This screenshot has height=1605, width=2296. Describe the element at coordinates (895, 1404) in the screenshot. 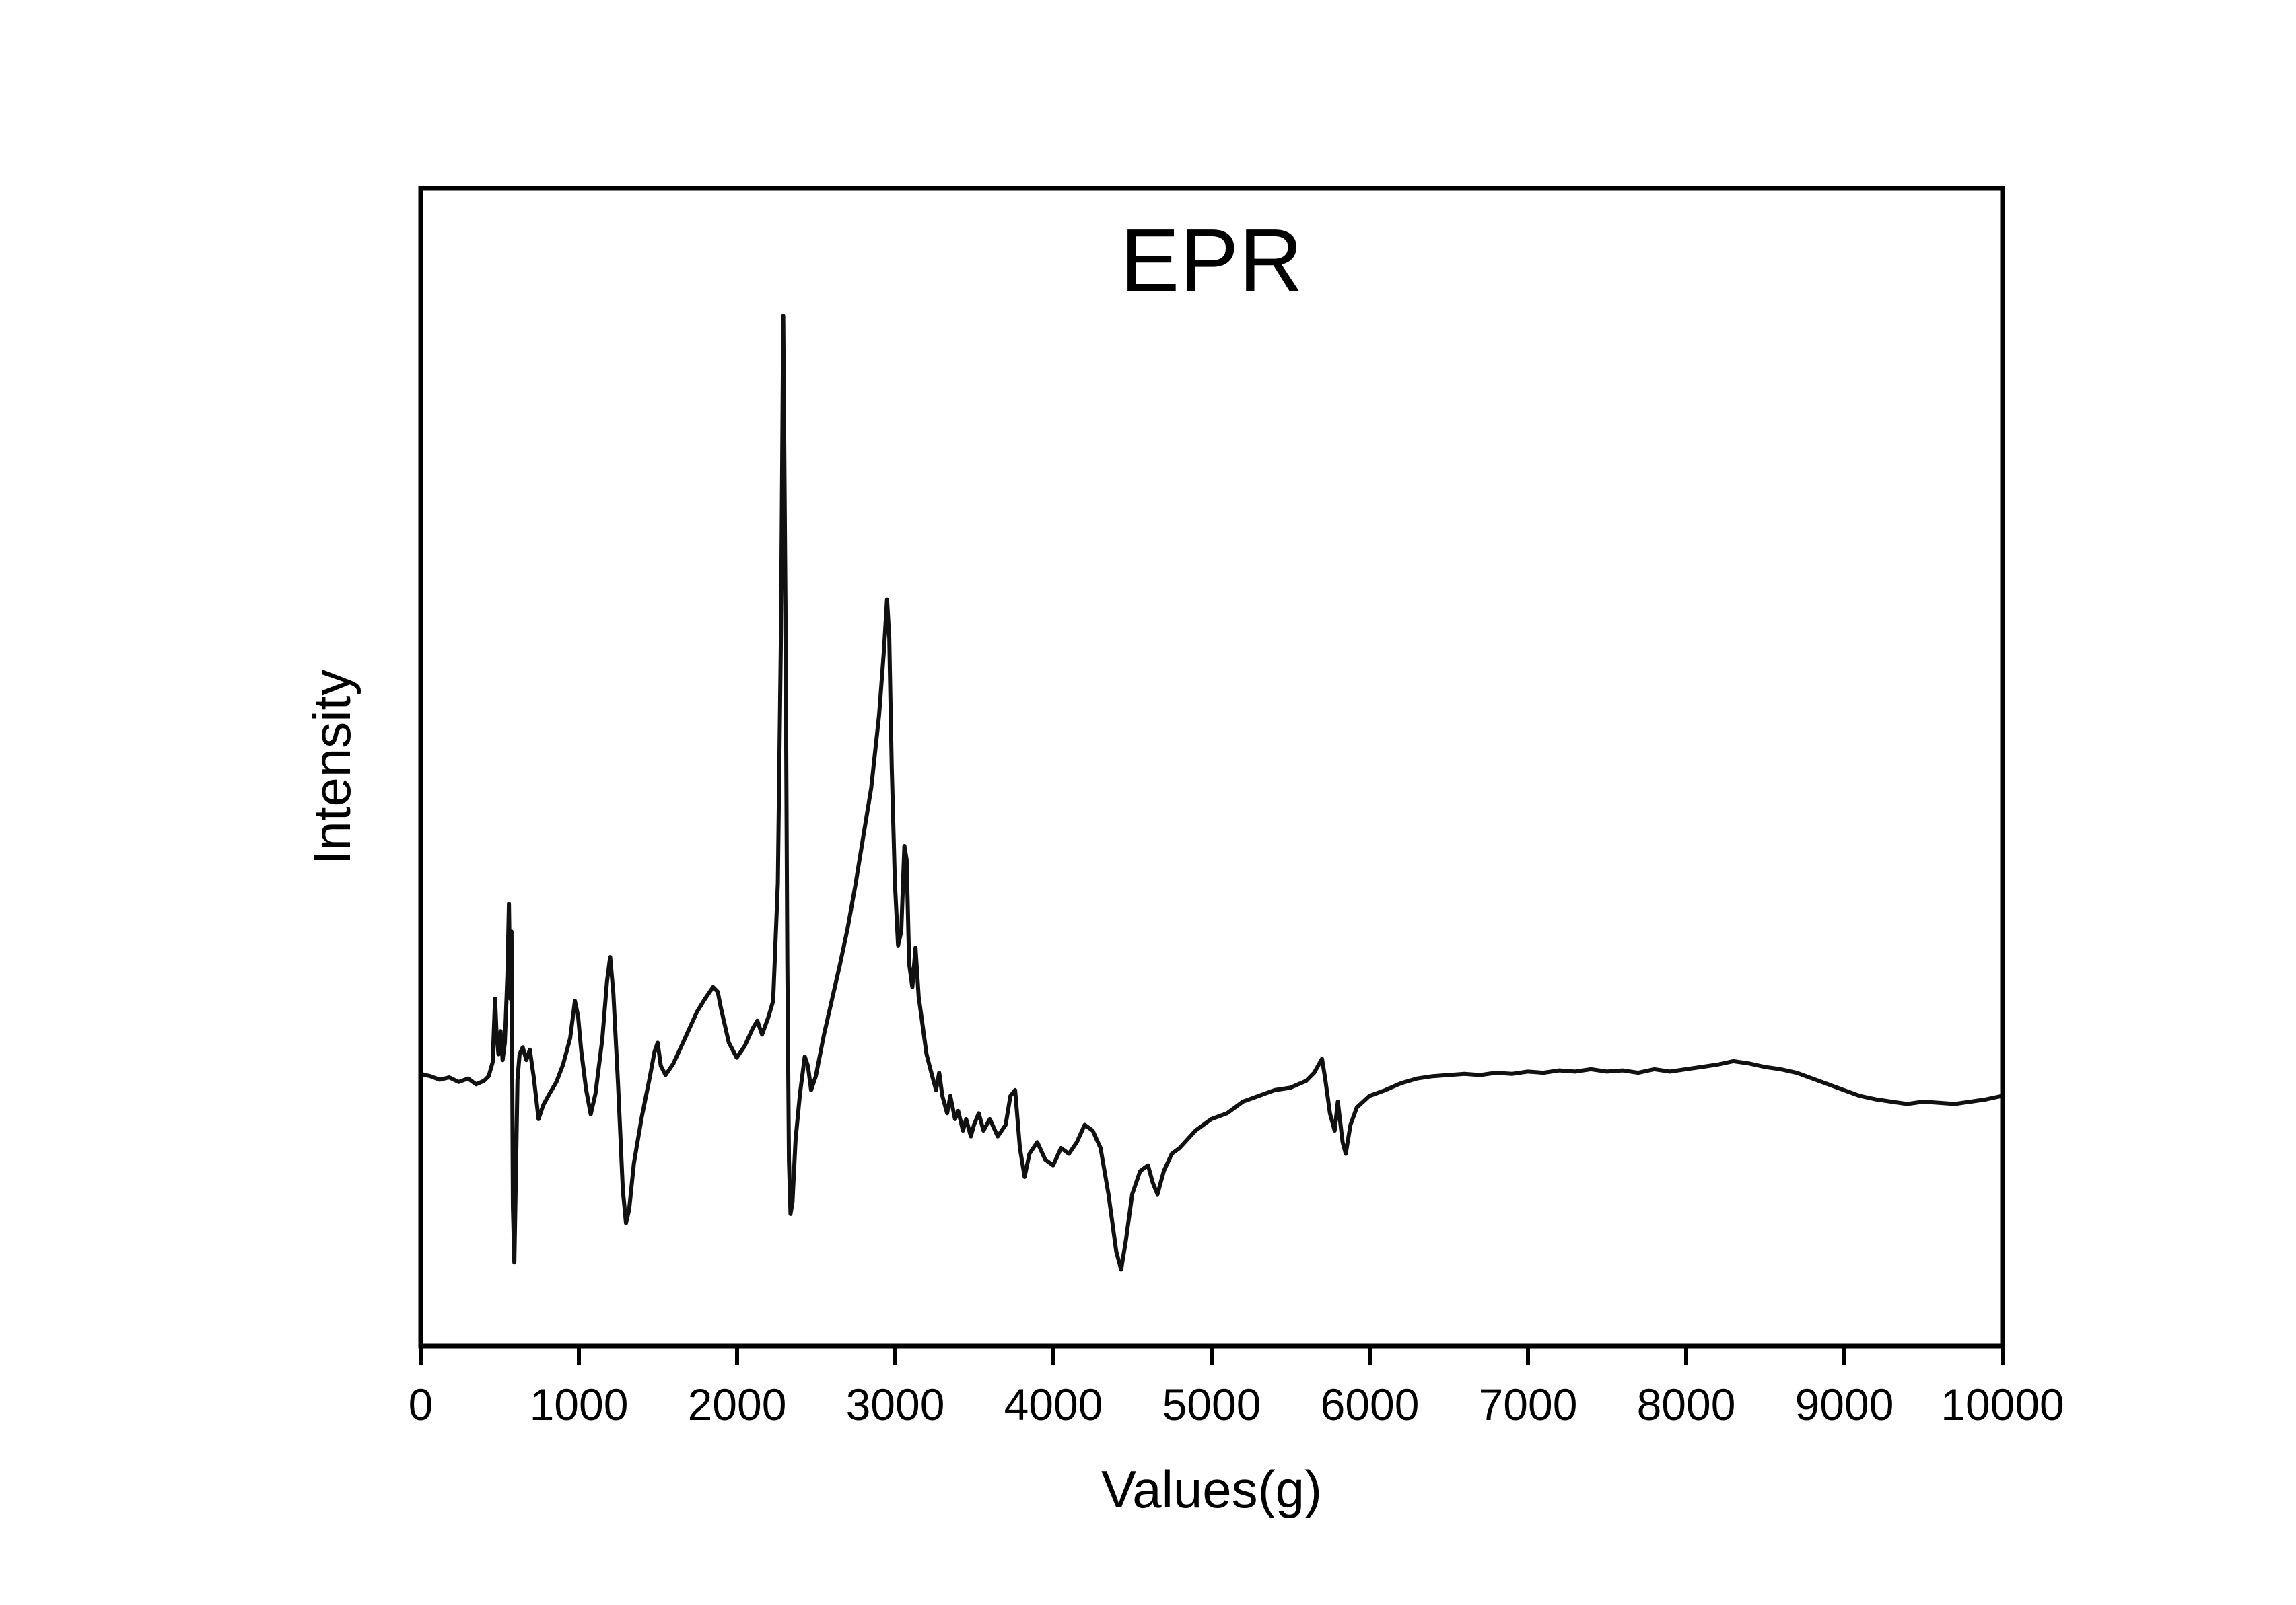

I see `x-tick-label: 3000` at that location.